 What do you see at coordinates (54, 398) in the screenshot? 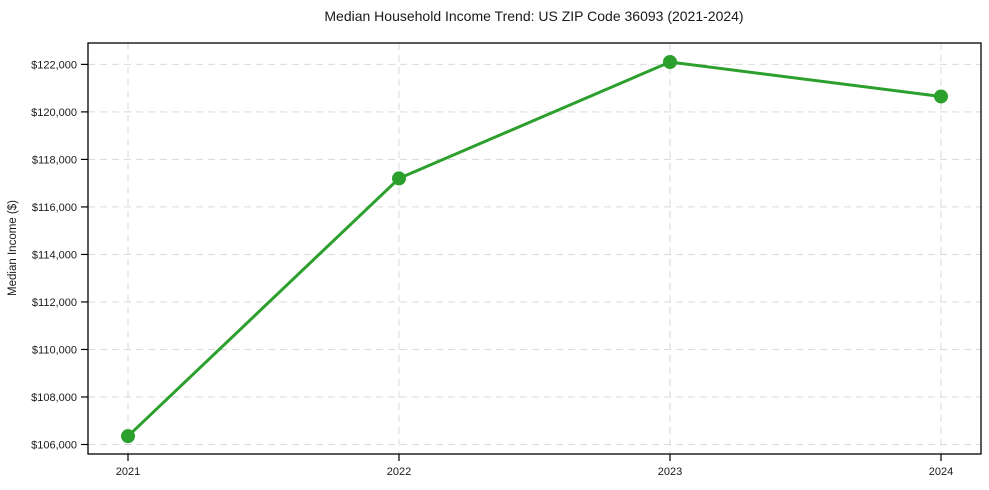
I see `y-tick-label: $108,000` at bounding box center [54, 398].